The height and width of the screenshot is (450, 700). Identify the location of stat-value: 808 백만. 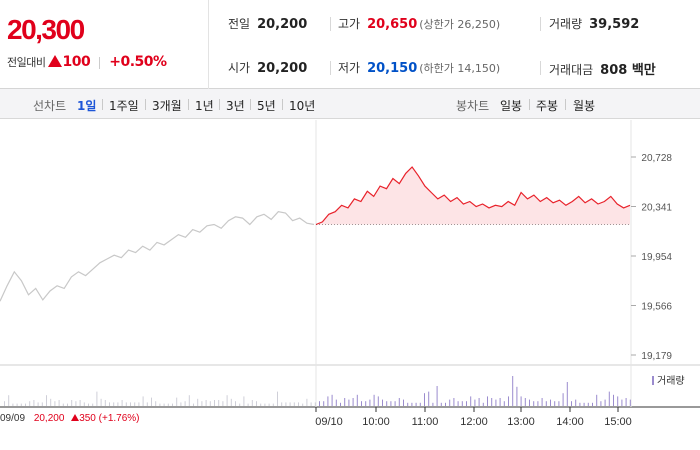
(628, 70).